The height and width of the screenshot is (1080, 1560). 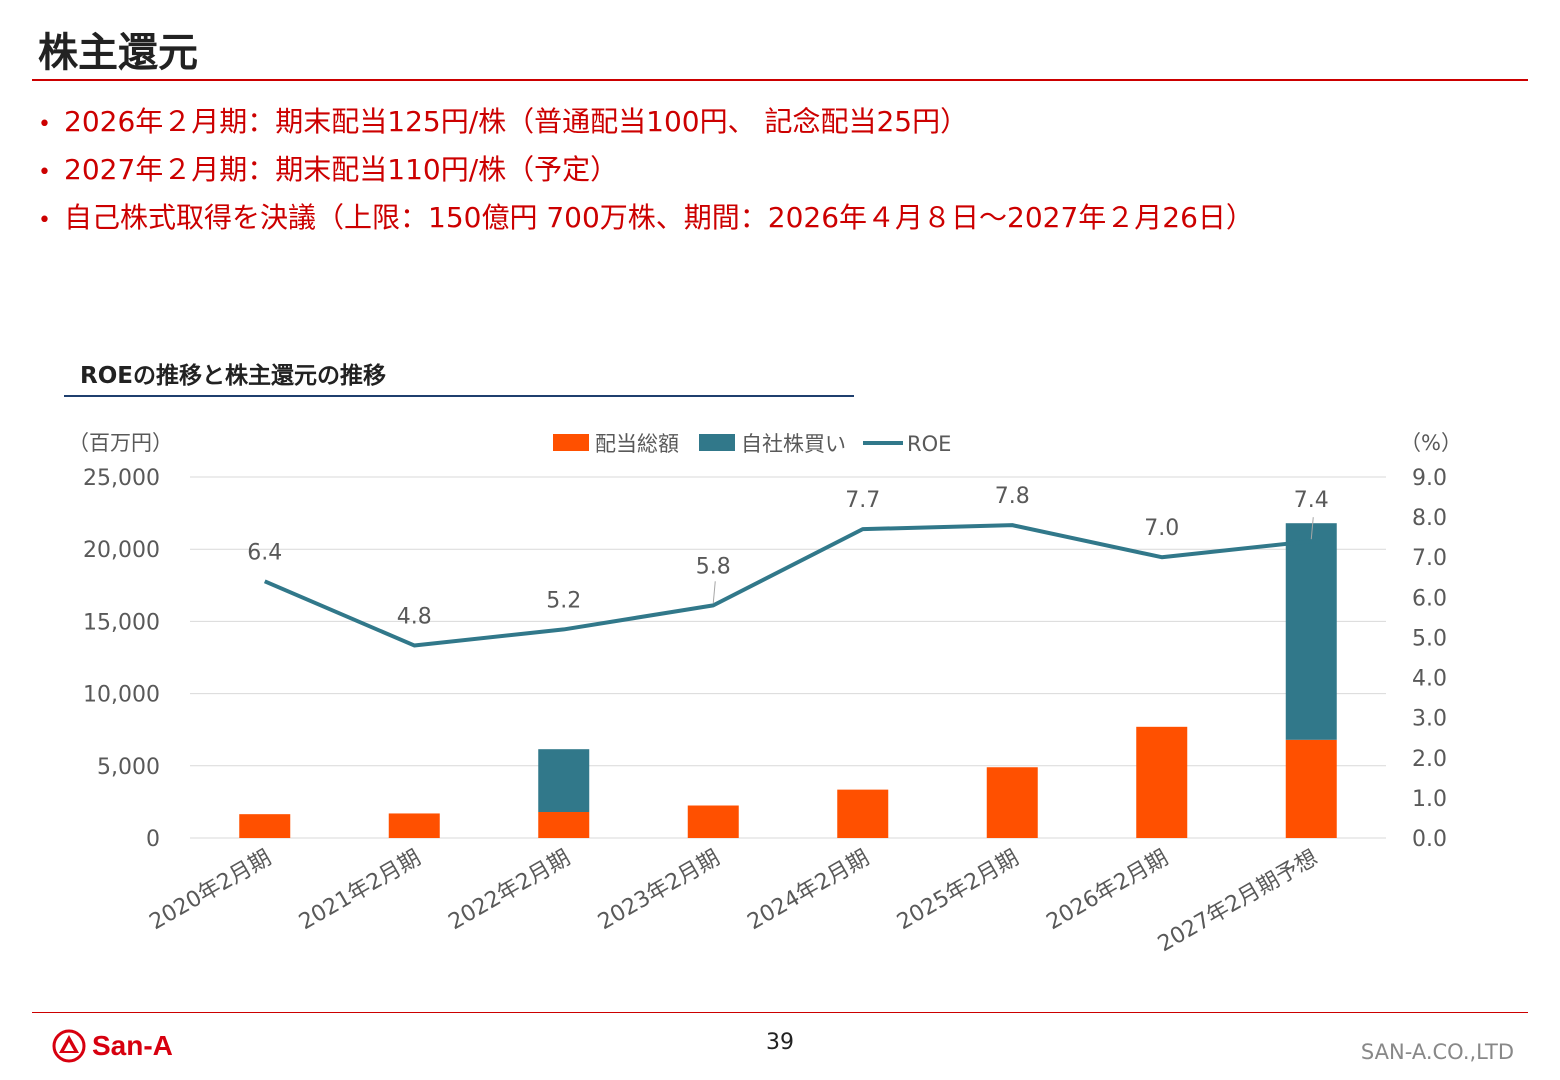 I want to click on bullet-item: • 2026年２月期：期末配当125円/株（普通配当100円、 記念配当25円）, so click(x=646, y=124).